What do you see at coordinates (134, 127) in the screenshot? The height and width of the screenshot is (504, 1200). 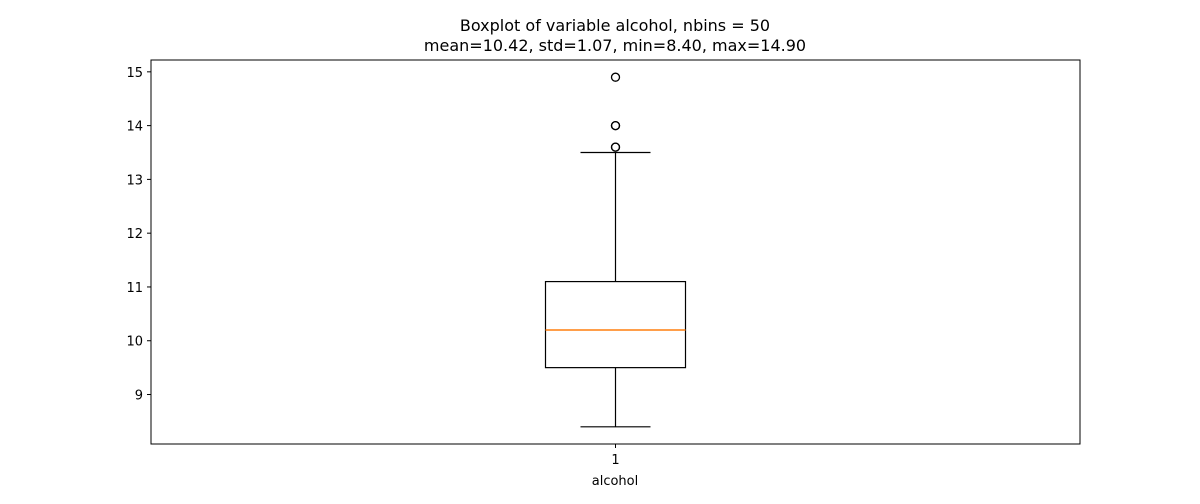 I see `y-tick-label: 14` at bounding box center [134, 127].